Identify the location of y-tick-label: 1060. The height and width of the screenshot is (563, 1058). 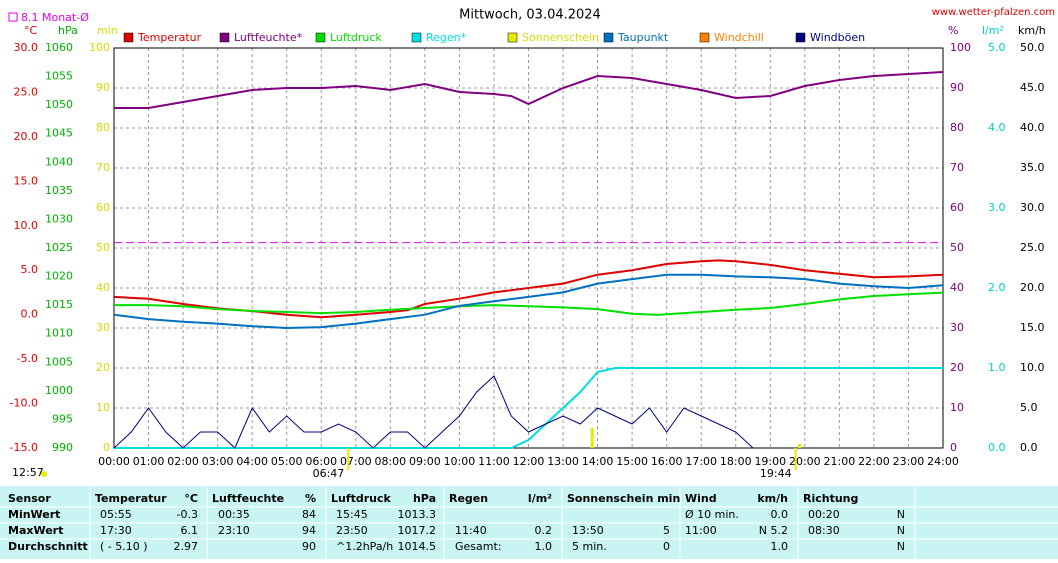
(59, 47).